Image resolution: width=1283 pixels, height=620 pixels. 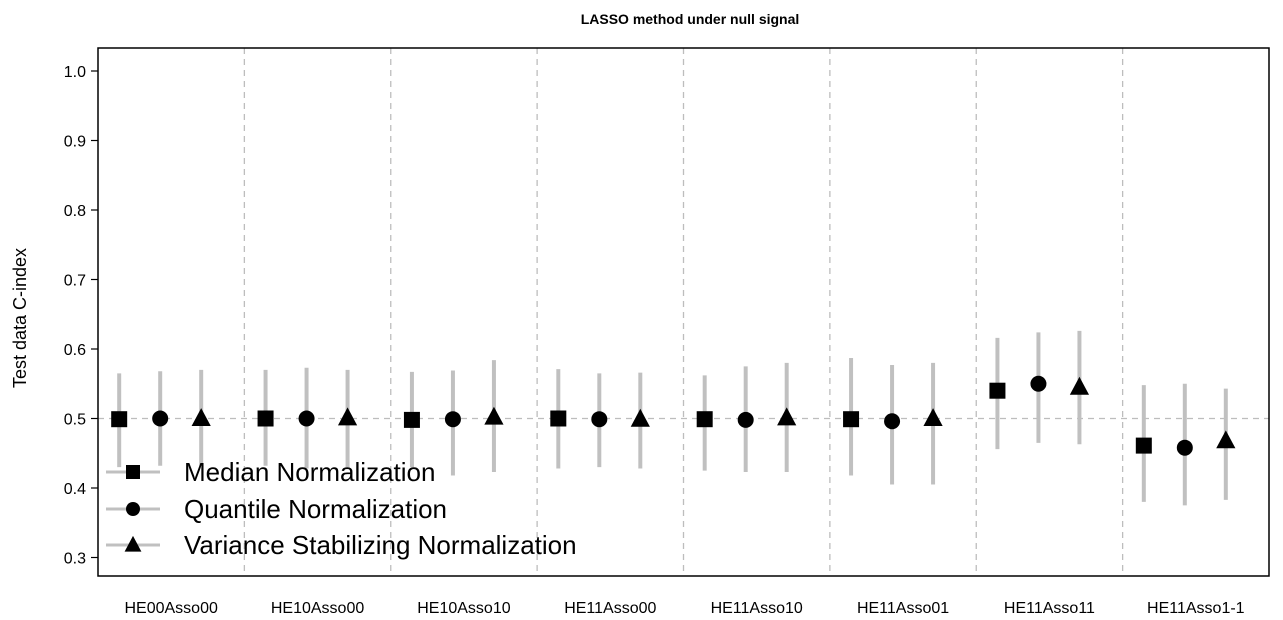 I want to click on y-tick-label: 0.4, so click(x=75, y=489).